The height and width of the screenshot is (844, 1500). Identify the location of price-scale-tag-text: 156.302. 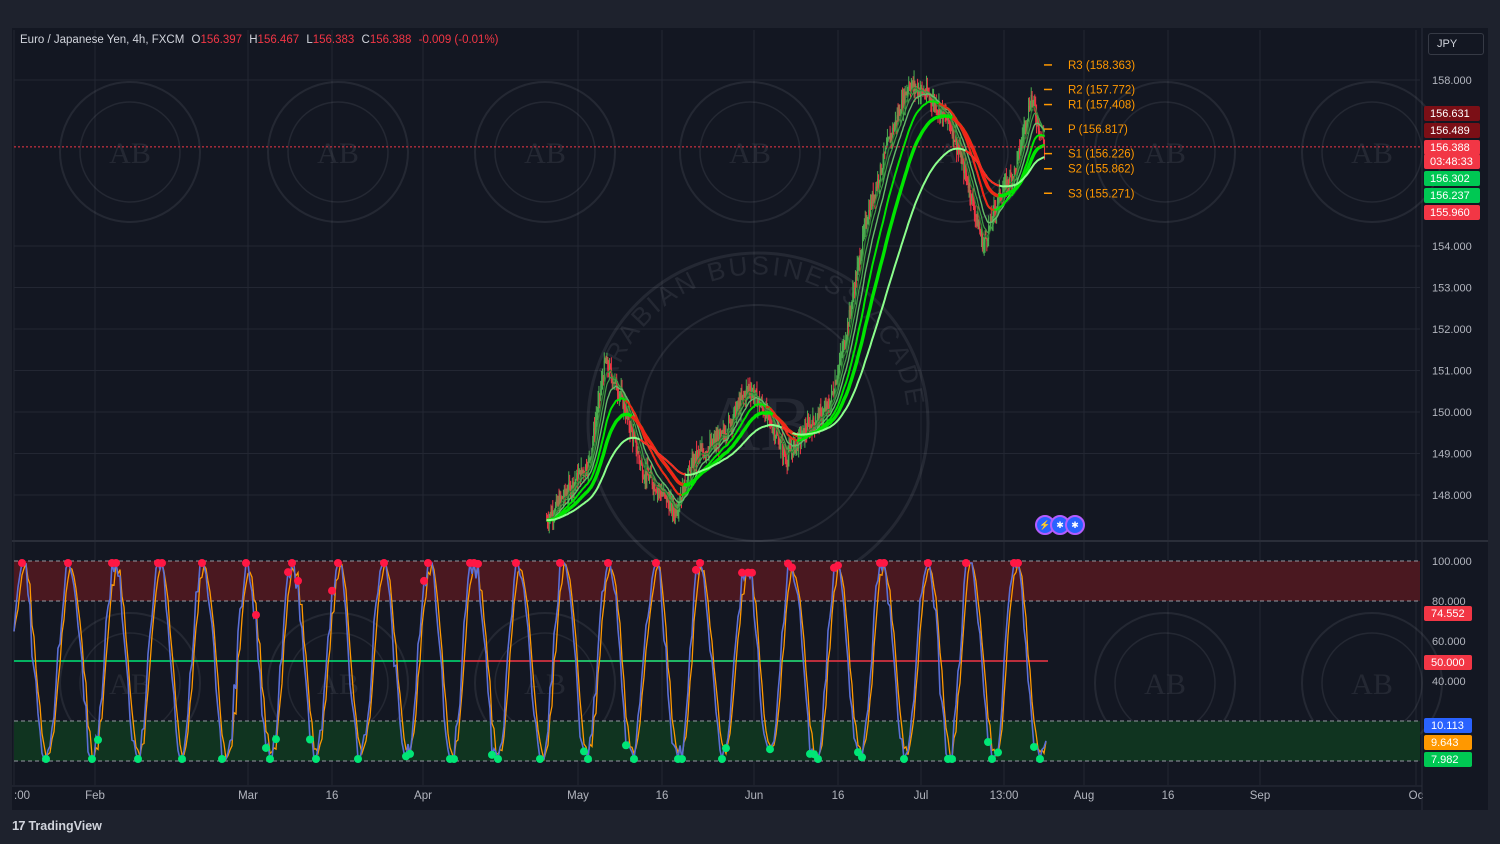
(1450, 179).